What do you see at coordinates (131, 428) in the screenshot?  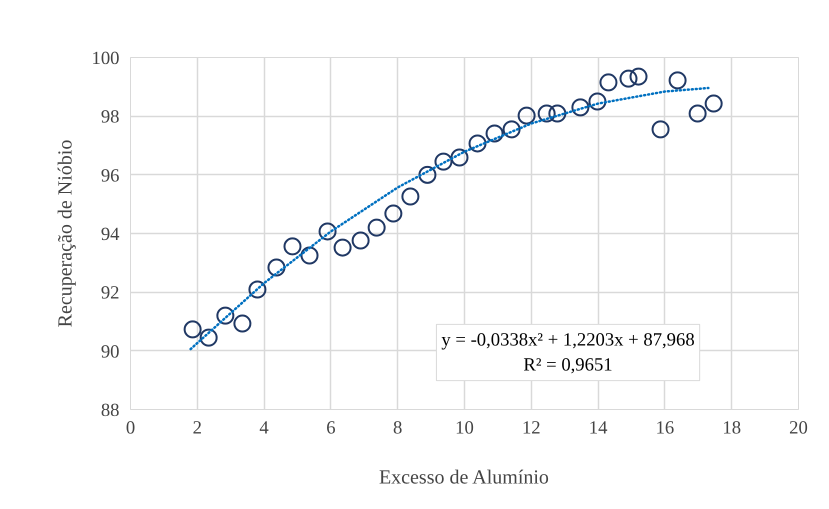 I see `x-tick-label: 0` at bounding box center [131, 428].